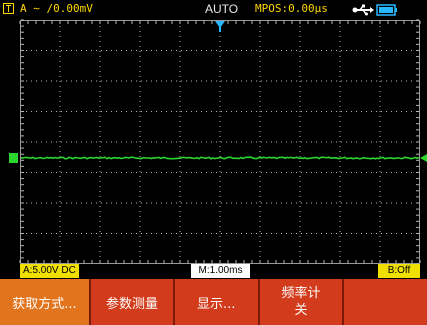  Describe the element at coordinates (49, 271) in the screenshot. I see `channel-a-status: A:5.00V DC` at that location.